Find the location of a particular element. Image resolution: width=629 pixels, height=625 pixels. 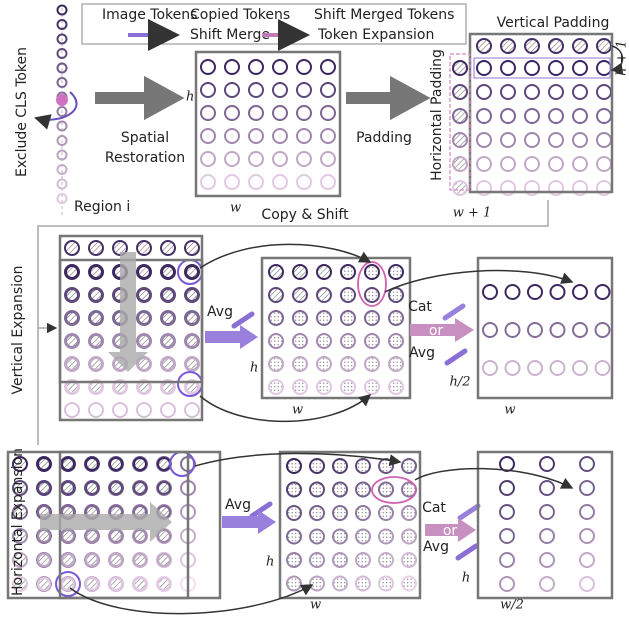

legend-label: Token Expansion is located at coordinates (375, 35).